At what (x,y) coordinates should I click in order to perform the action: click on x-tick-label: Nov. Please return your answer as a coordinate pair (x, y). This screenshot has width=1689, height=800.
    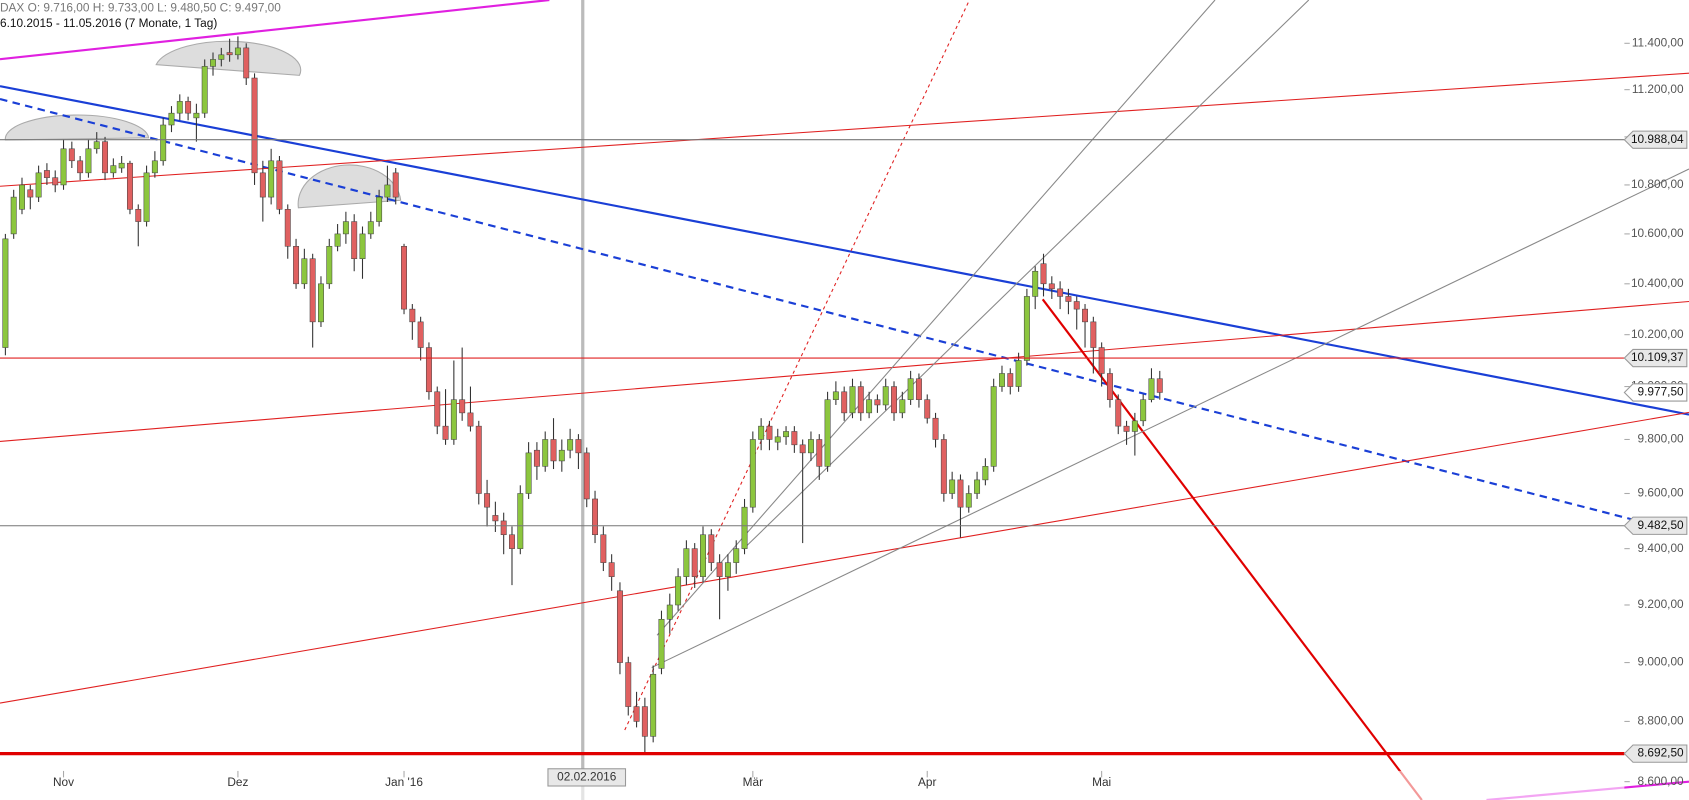
    Looking at the image, I should click on (63, 782).